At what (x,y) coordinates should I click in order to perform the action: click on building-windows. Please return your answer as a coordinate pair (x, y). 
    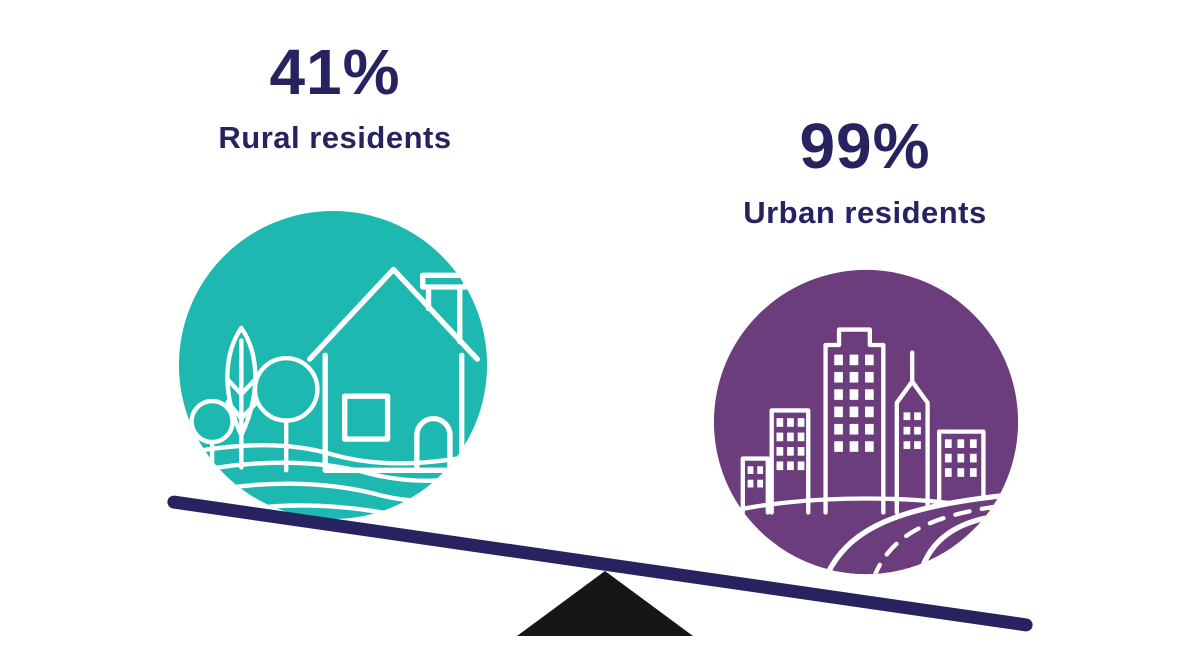
    Looking at the image, I should click on (862, 421).